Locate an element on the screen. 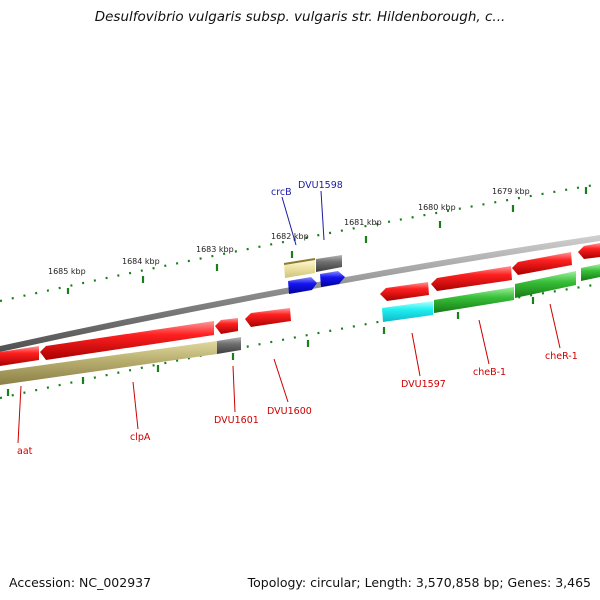  gene-aat-arrow is located at coordinates (19, 356).